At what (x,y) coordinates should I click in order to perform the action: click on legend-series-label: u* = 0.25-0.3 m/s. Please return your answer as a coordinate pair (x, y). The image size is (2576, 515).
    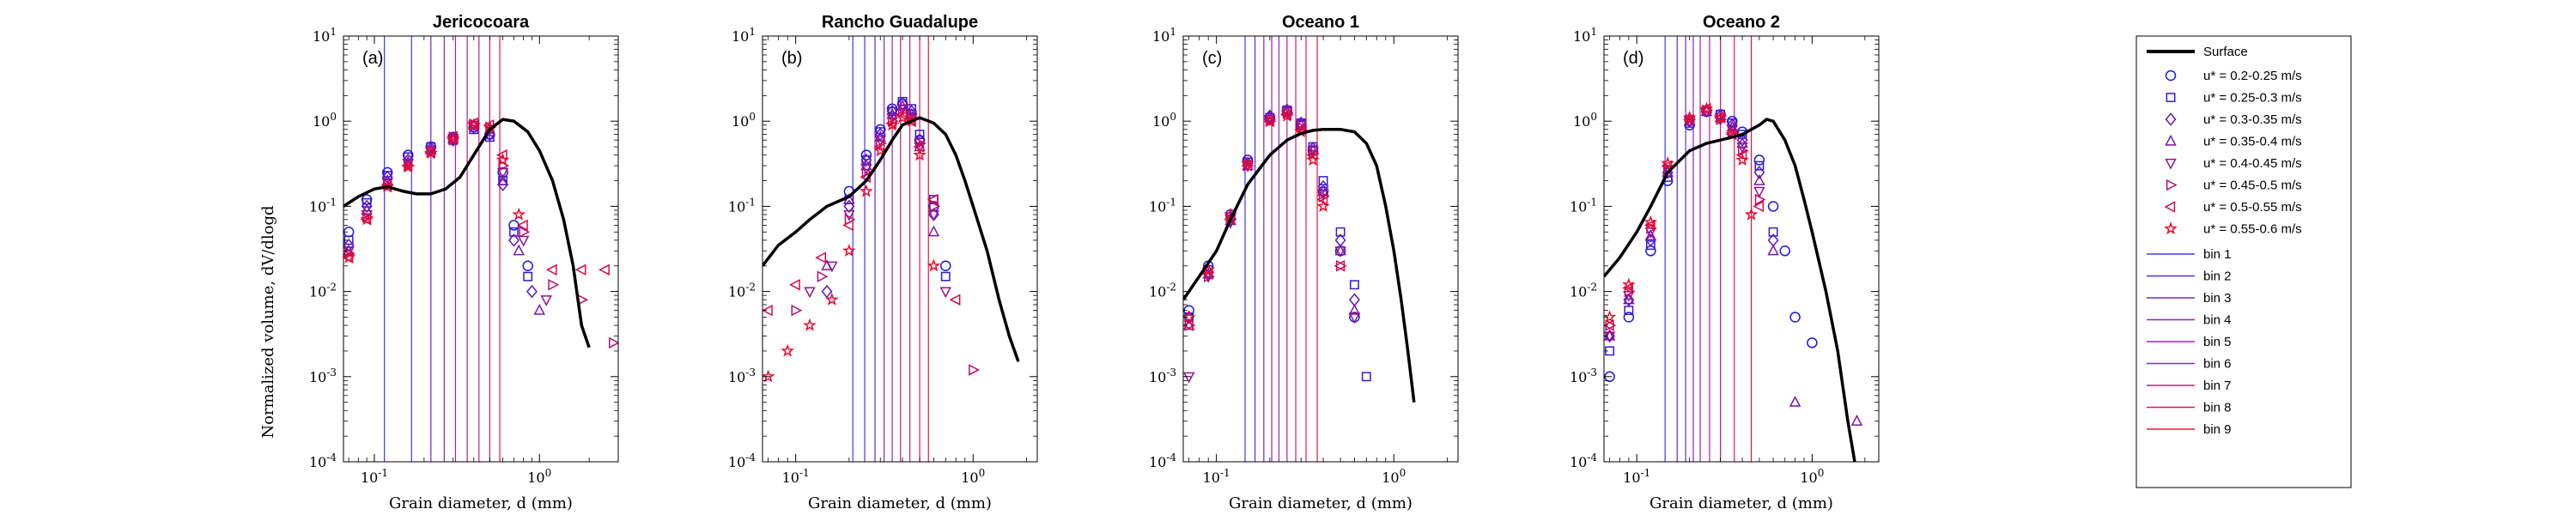
    Looking at the image, I should click on (2252, 98).